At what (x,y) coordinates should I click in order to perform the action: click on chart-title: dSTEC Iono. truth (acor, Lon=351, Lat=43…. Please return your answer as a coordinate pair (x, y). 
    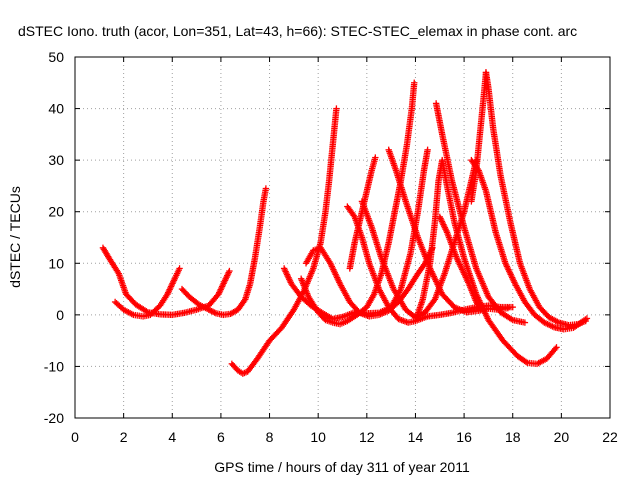
    Looking at the image, I should click on (297, 31).